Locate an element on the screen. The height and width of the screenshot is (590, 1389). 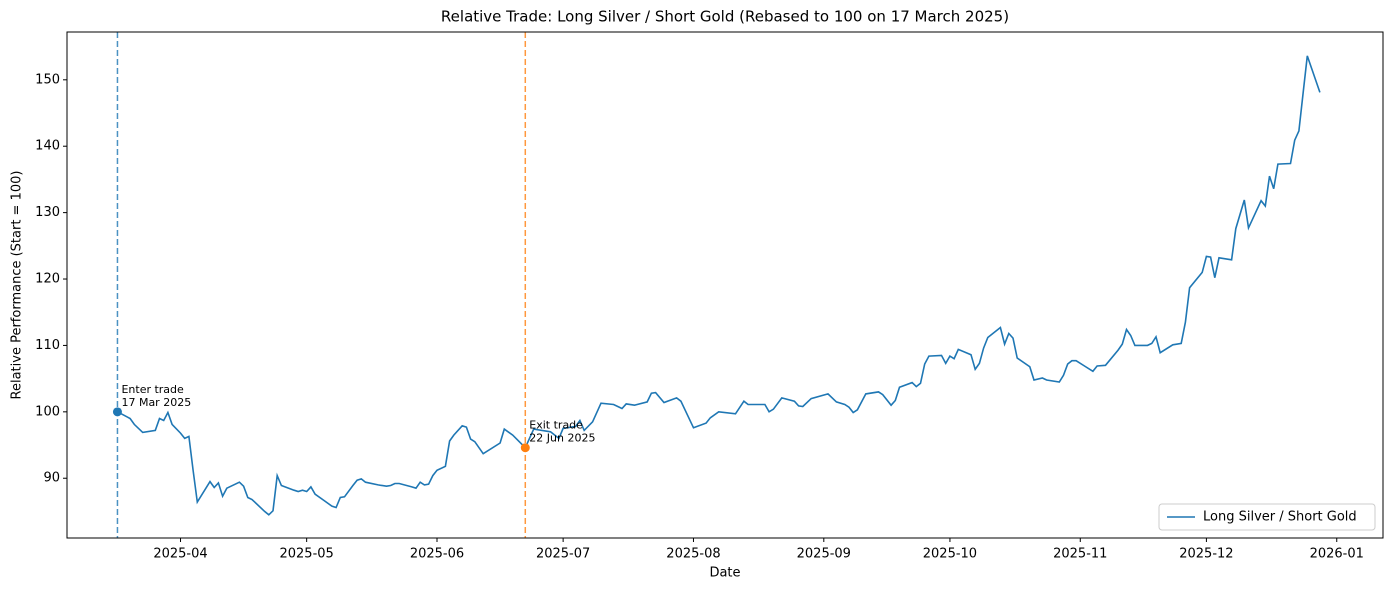
y-tick-label: 90 is located at coordinates (51, 478).